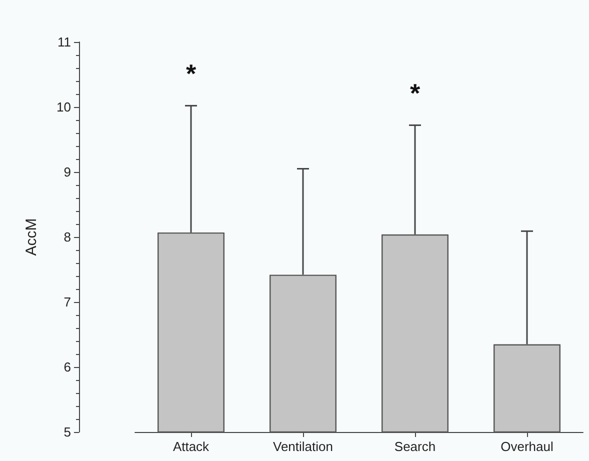  I want to click on x-tick-label: Ventilation, so click(303, 446).